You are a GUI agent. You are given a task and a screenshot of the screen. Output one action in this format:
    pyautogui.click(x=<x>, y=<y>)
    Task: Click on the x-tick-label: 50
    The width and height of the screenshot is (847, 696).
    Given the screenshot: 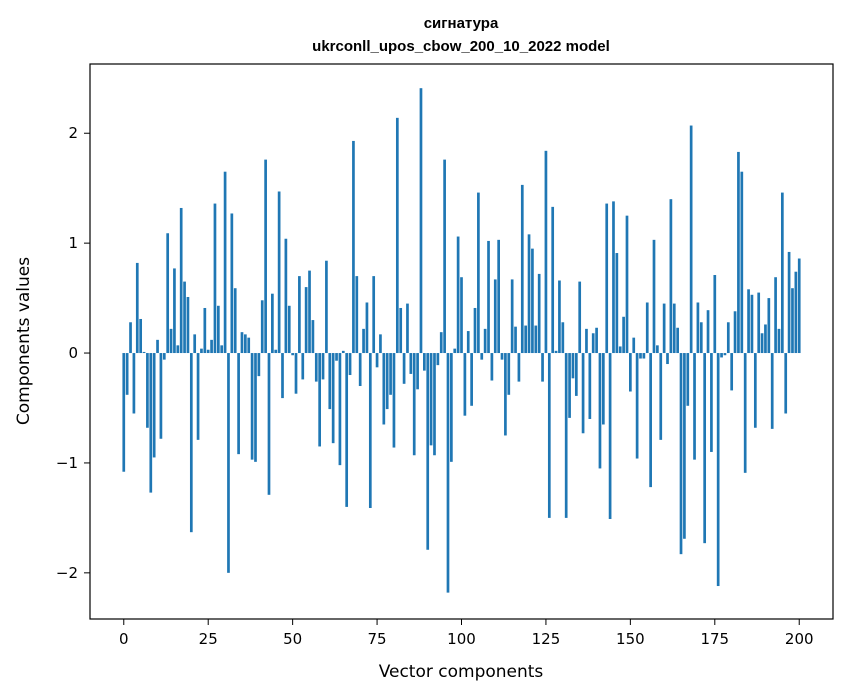 What is the action you would take?
    pyautogui.click(x=292, y=639)
    